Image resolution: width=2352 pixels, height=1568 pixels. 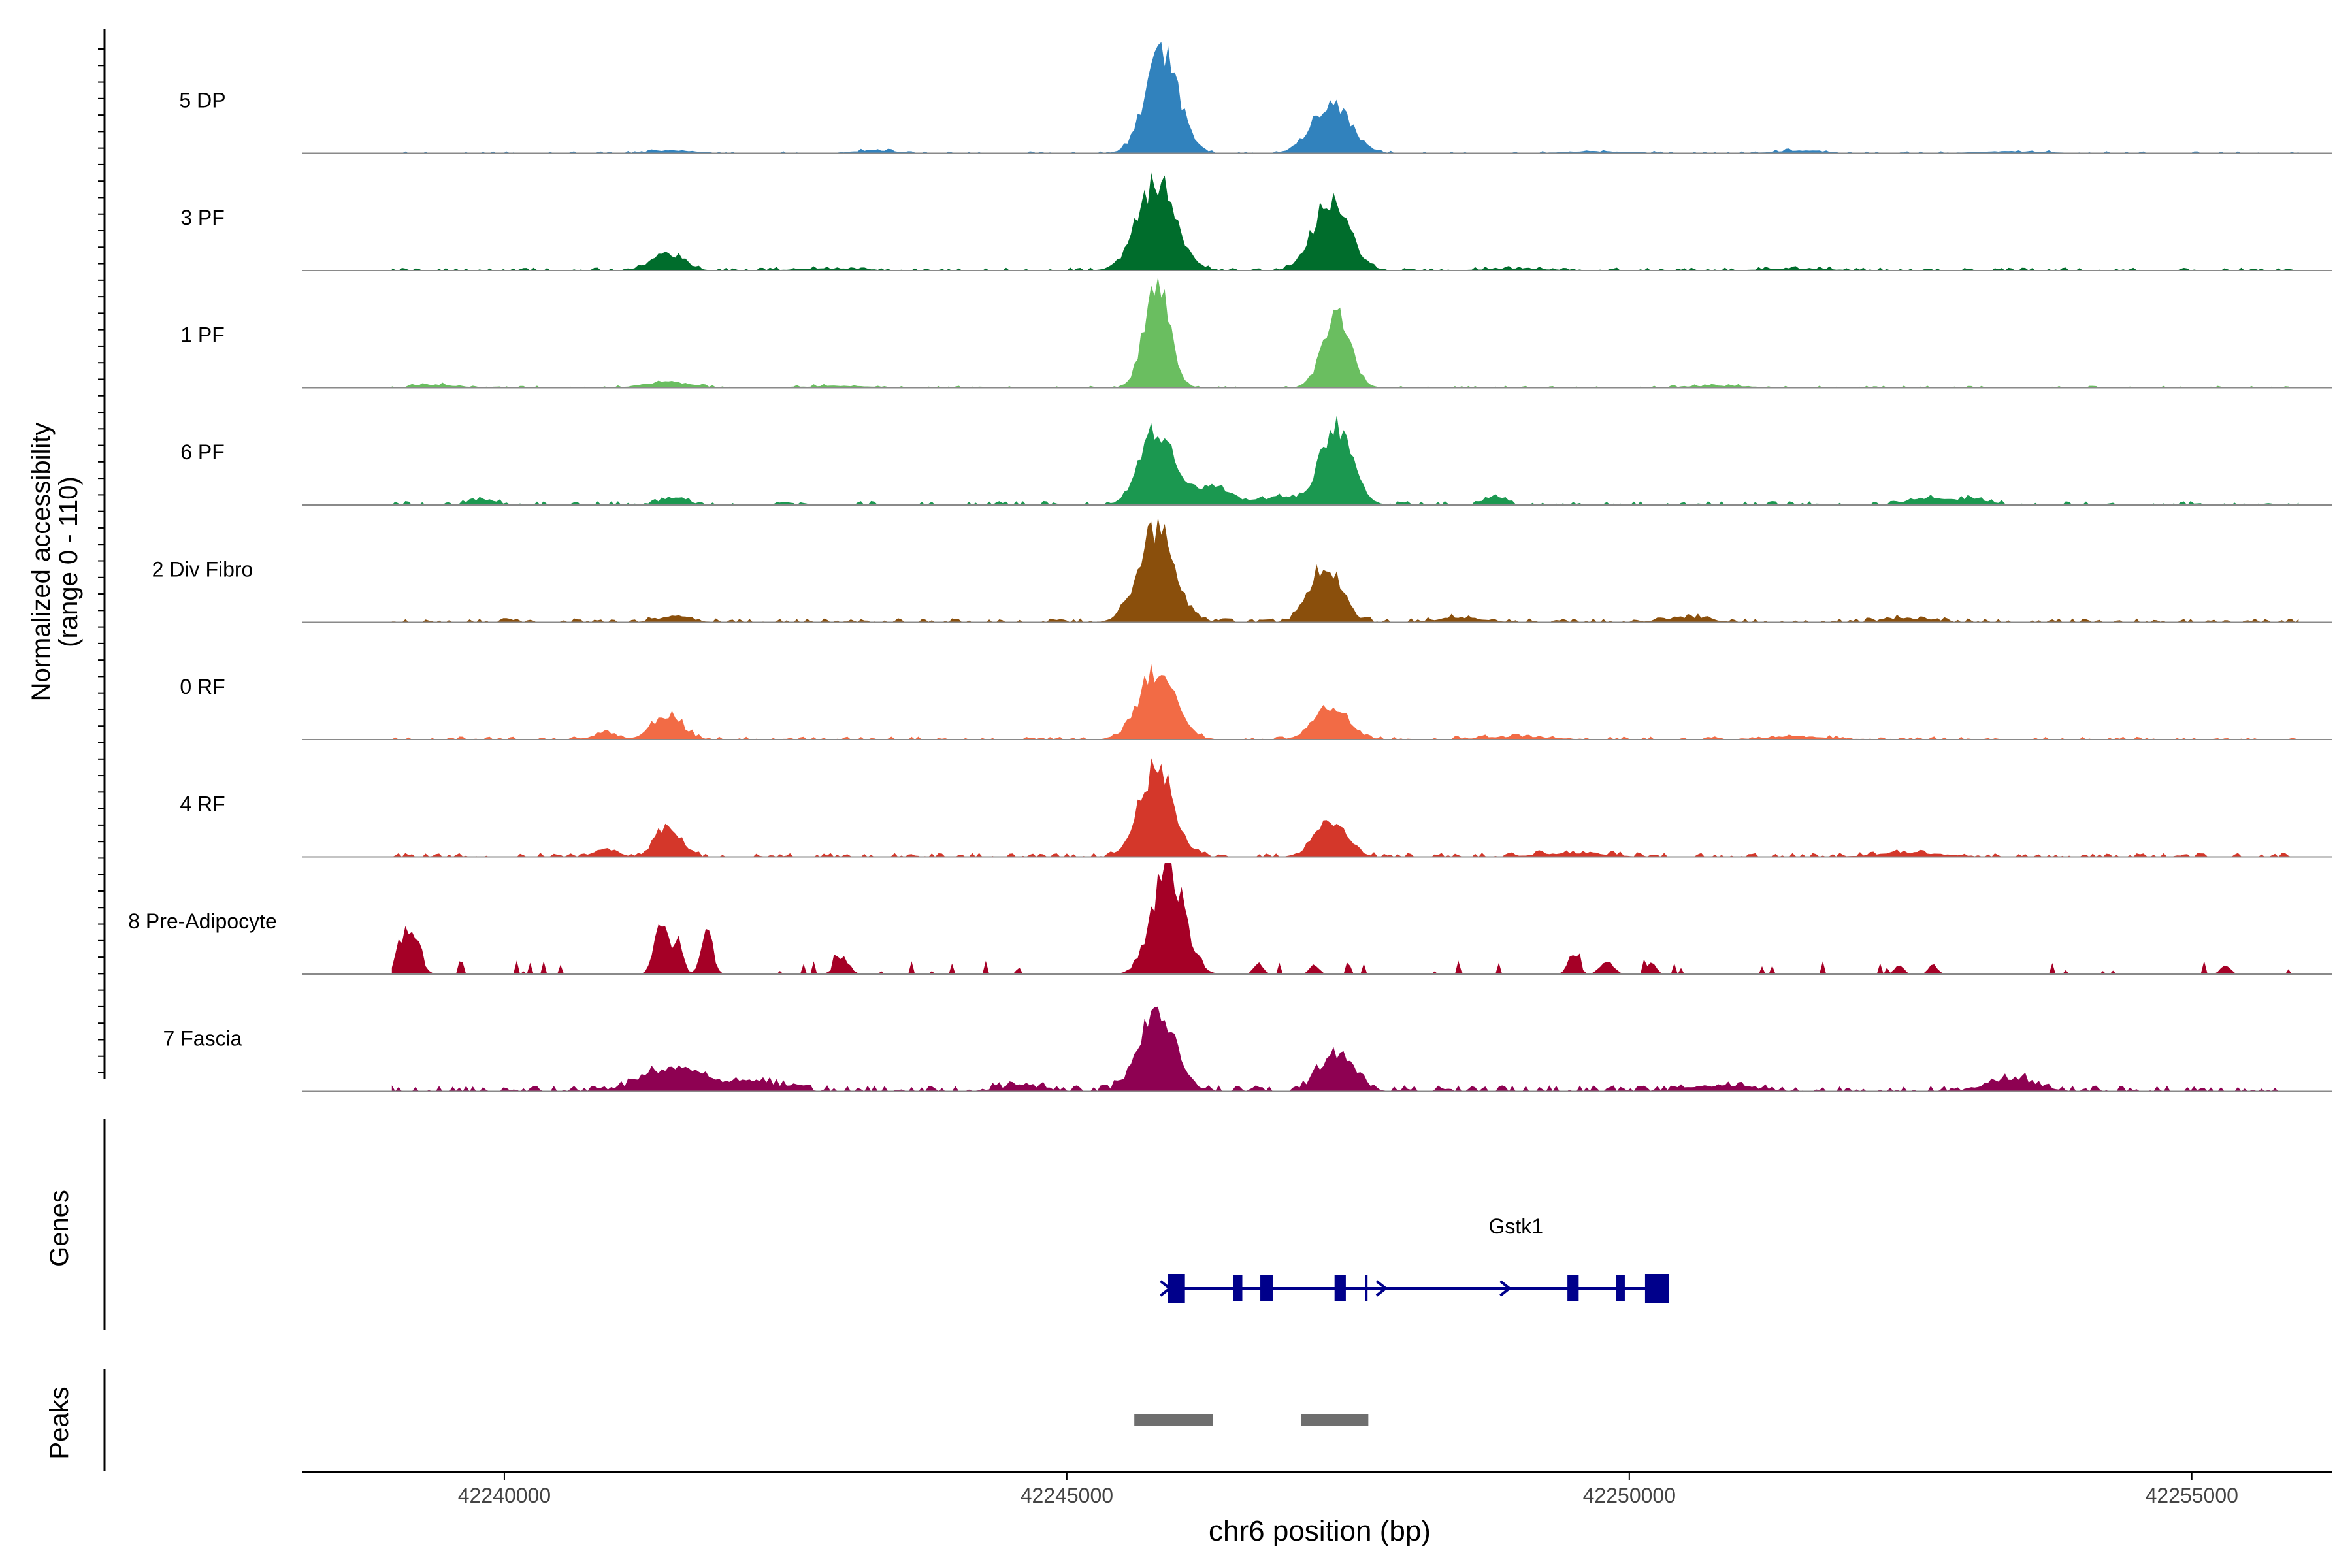 What do you see at coordinates (202, 100) in the screenshot?
I see `track-label: 5 DP` at bounding box center [202, 100].